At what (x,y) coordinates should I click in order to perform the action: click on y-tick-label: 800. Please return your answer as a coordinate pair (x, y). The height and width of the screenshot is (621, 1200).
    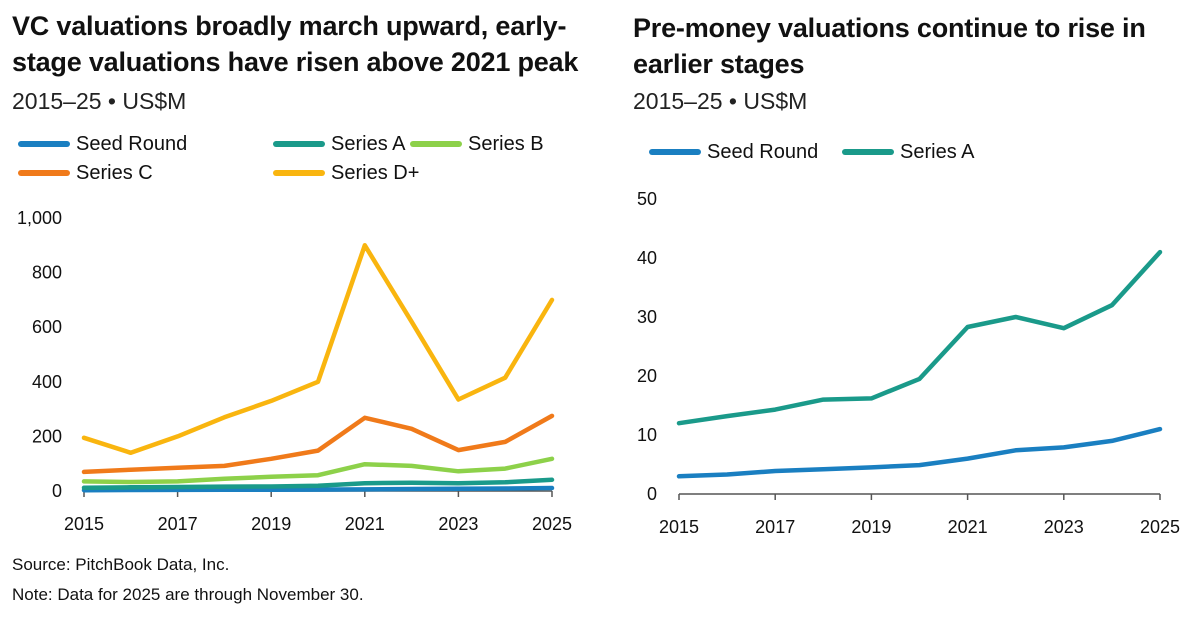
    Looking at the image, I should click on (47, 273).